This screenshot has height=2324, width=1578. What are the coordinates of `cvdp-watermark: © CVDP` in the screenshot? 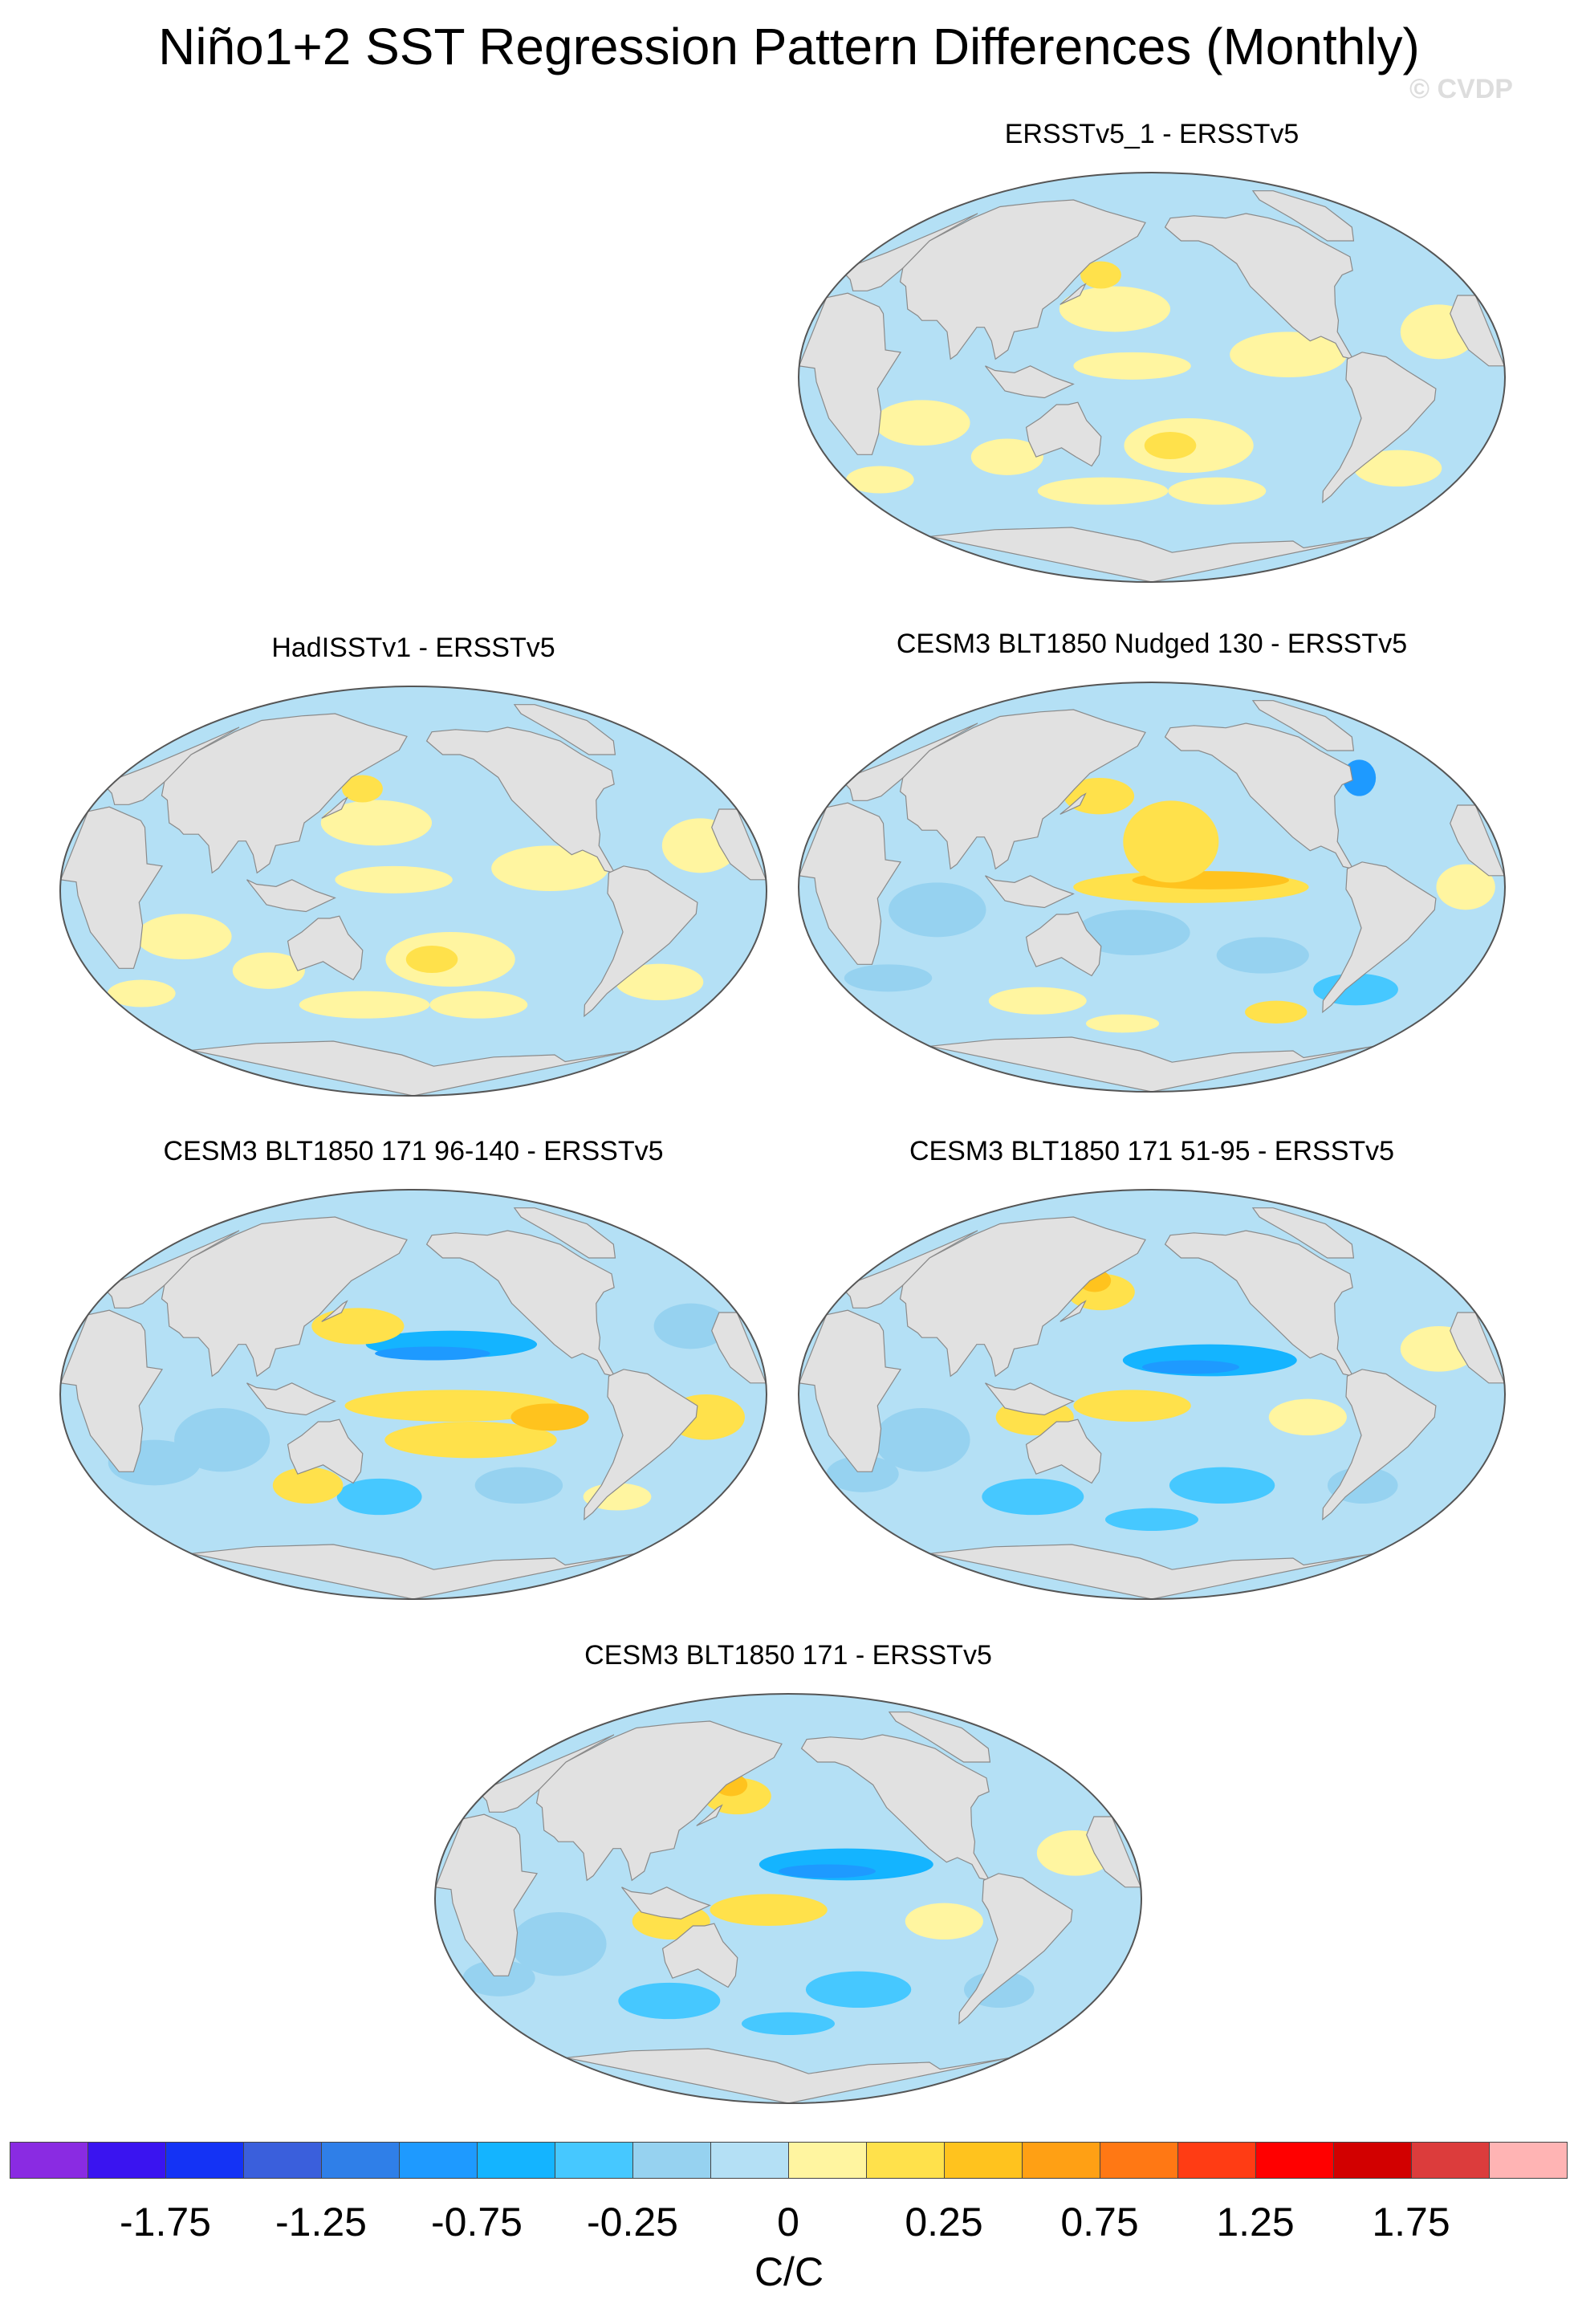 It's located at (1461, 89).